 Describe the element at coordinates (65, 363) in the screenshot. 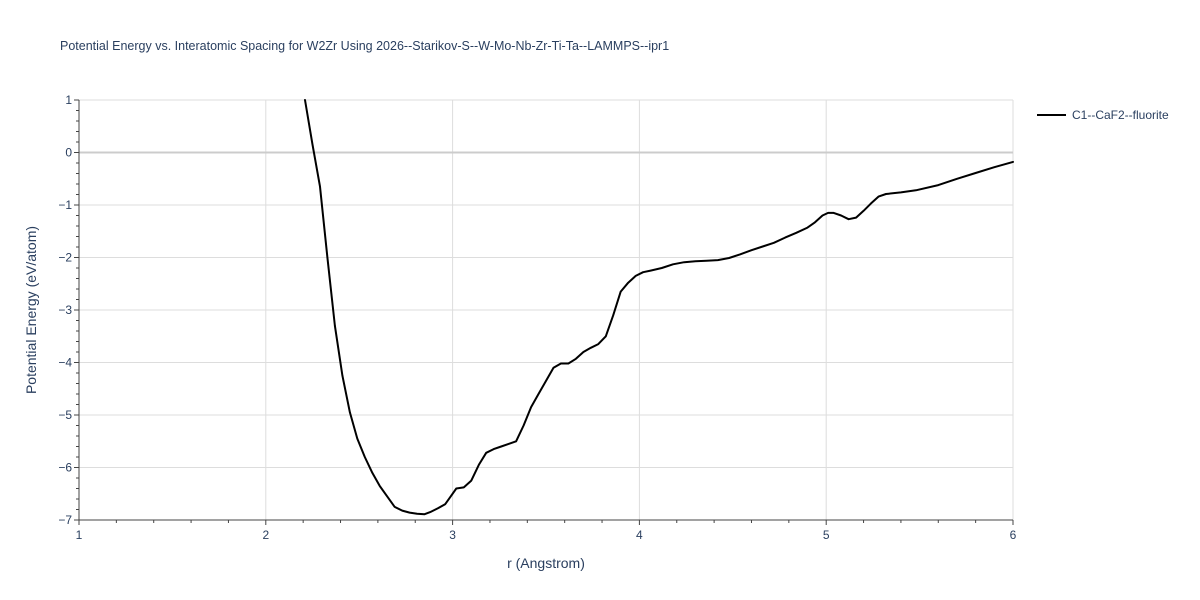

I see `y-tick-label: −4` at that location.